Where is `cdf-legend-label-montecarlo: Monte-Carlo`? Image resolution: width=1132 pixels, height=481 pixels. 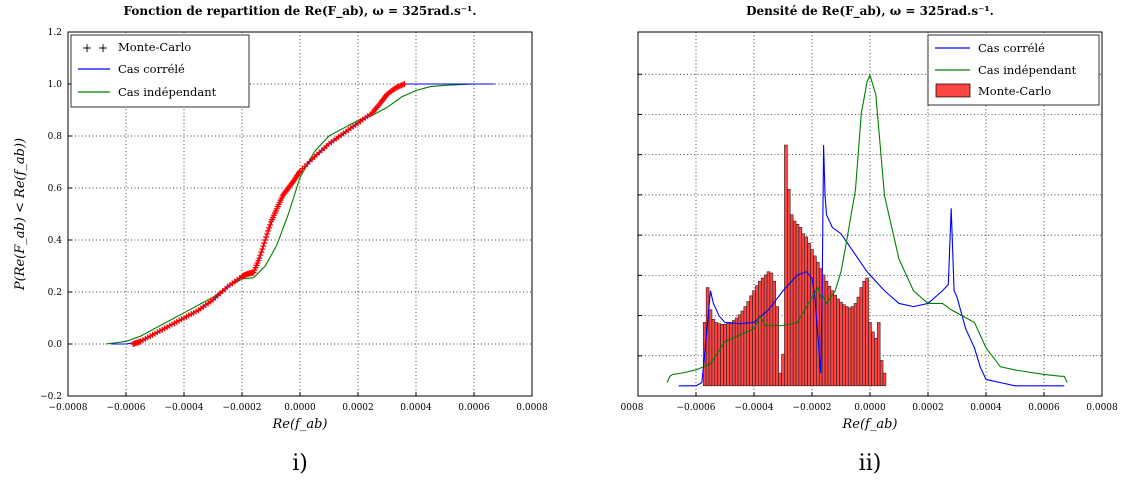 cdf-legend-label-montecarlo: Monte-Carlo is located at coordinates (154, 47).